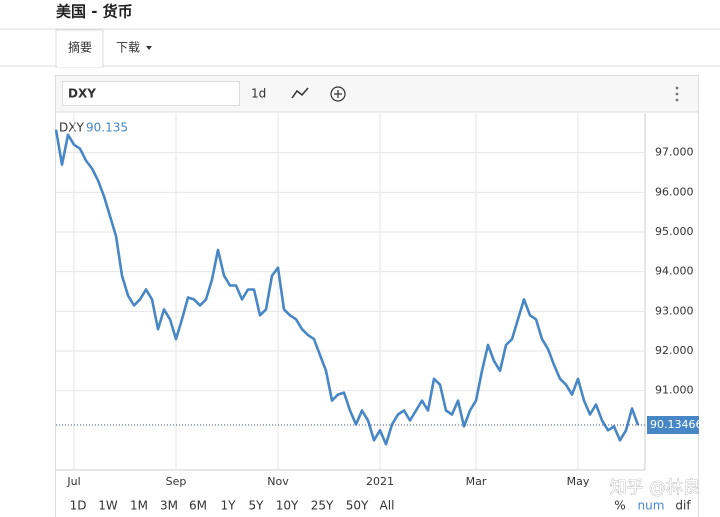 The width and height of the screenshot is (720, 517). I want to click on symbol-text: DXY, so click(82, 94).